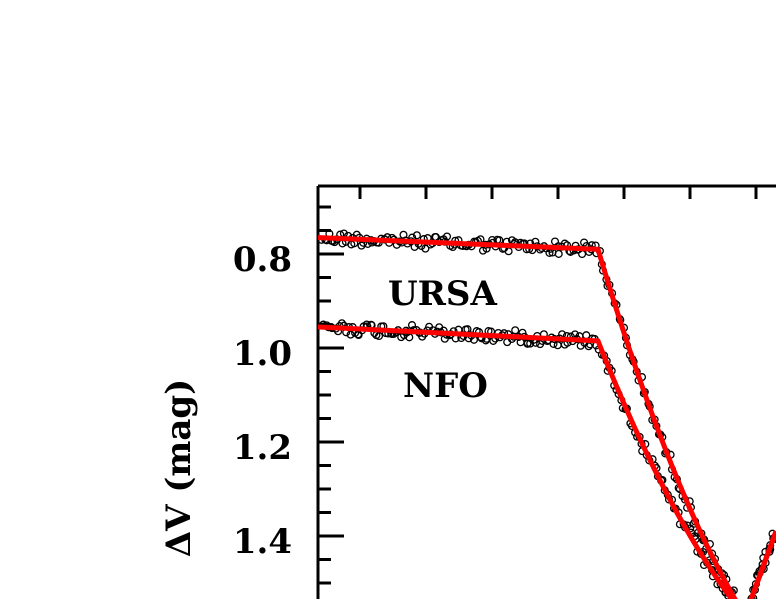 Image resolution: width=776 pixels, height=599 pixels. What do you see at coordinates (262, 448) in the screenshot?
I see `y-tick-label: 1.2` at bounding box center [262, 448].